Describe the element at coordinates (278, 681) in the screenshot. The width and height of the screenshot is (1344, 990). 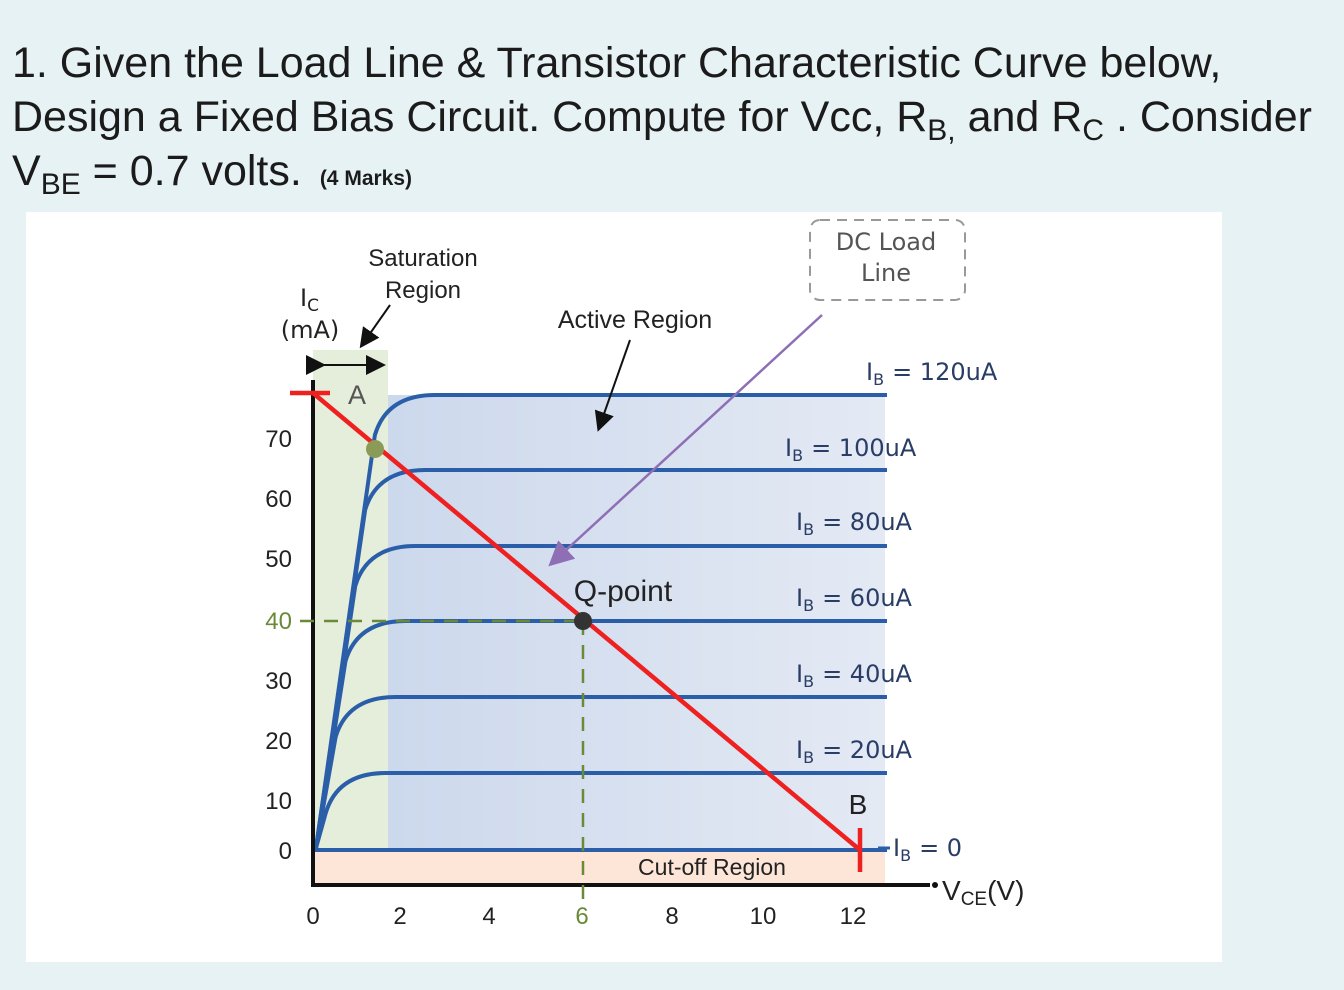
I see `y-tick-label: 30` at that location.